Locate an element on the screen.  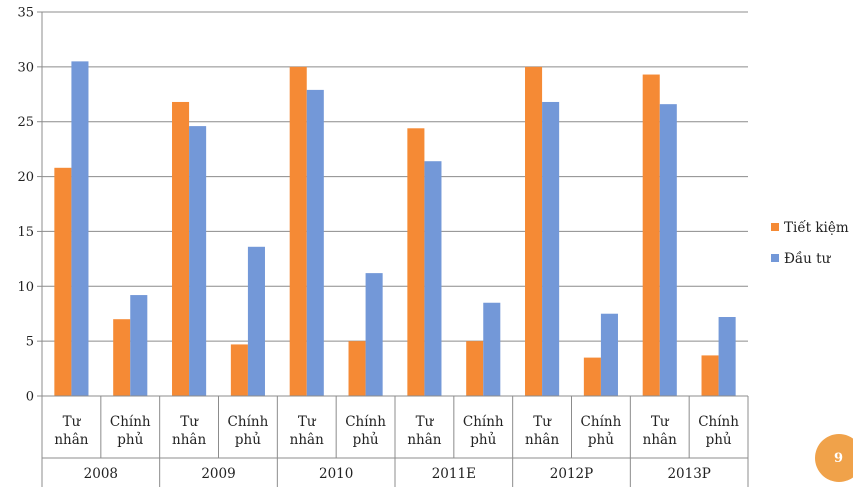
page-number-badge: 9 is located at coordinates (834, 458).